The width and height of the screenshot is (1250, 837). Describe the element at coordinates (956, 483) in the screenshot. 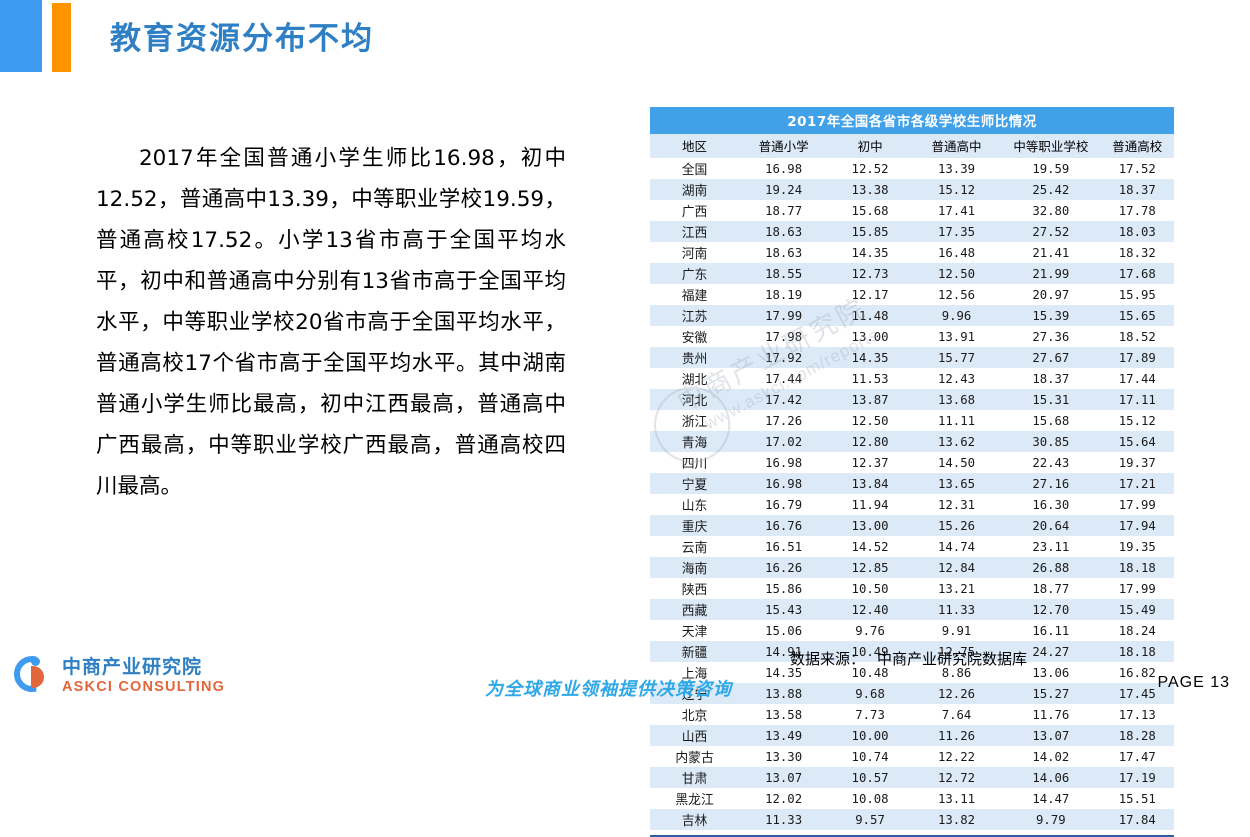

I see `table-cell-value: 13.65` at that location.